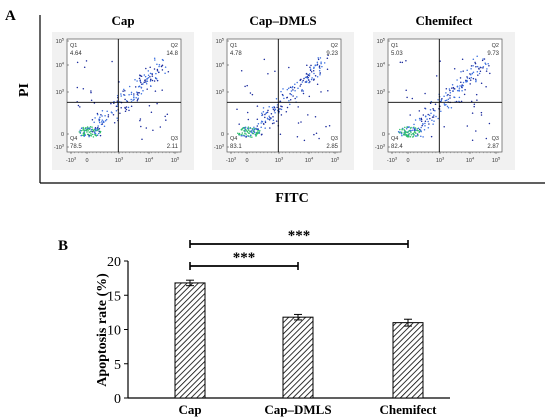  Describe the element at coordinates (334, 46) in the screenshot. I see `q2-label: Q2` at that location.